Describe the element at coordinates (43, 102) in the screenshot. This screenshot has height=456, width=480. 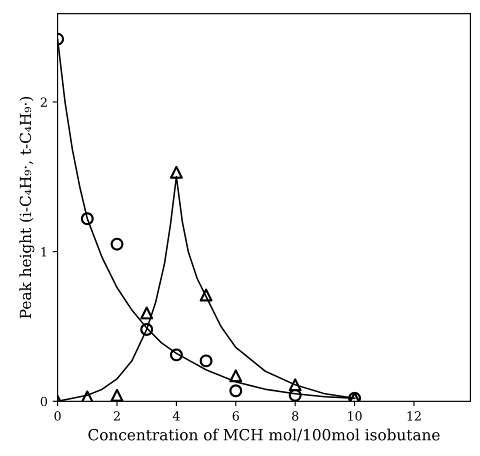
I see `y-tick-label: 2` at that location.